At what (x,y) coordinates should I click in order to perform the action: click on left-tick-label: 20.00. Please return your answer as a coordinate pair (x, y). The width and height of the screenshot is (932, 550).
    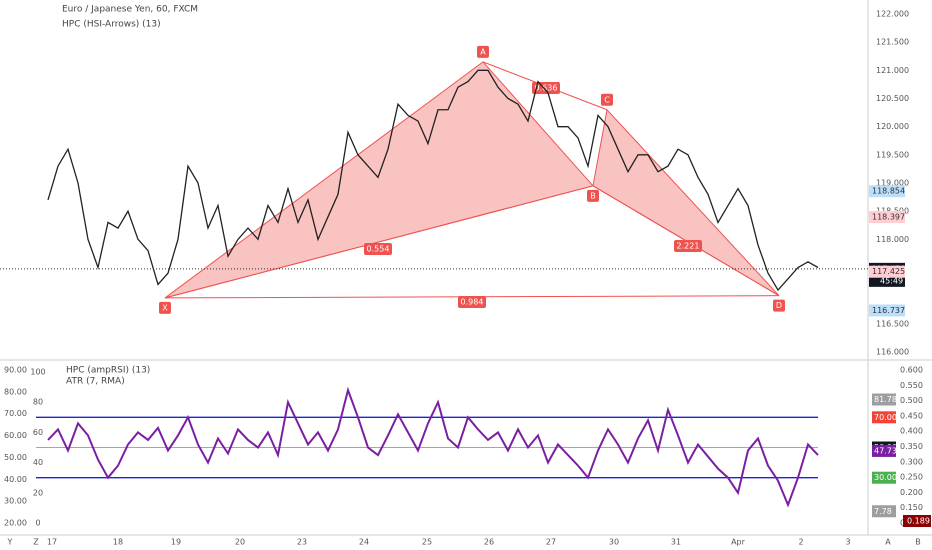
    Looking at the image, I should click on (15, 523).